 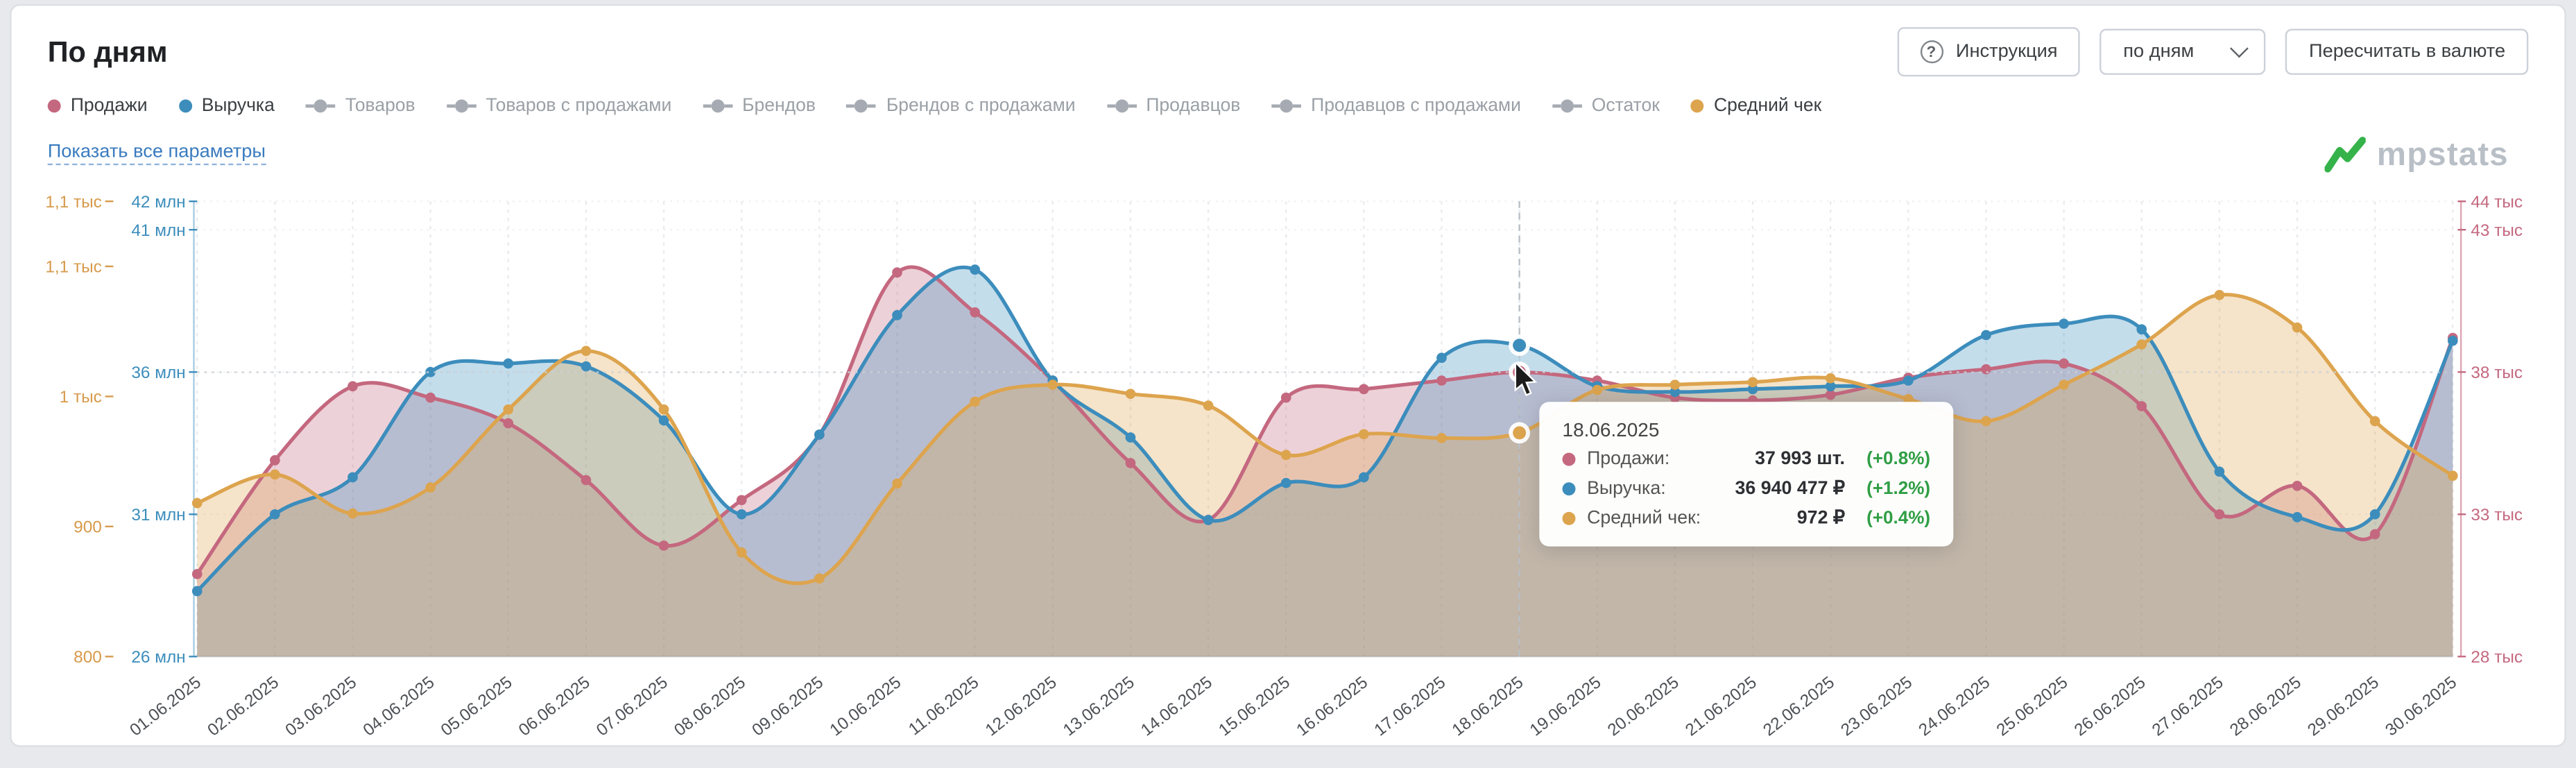 What do you see at coordinates (1820, 519) in the screenshot?
I see `tooltip-series-value: 972 ₽` at bounding box center [1820, 519].